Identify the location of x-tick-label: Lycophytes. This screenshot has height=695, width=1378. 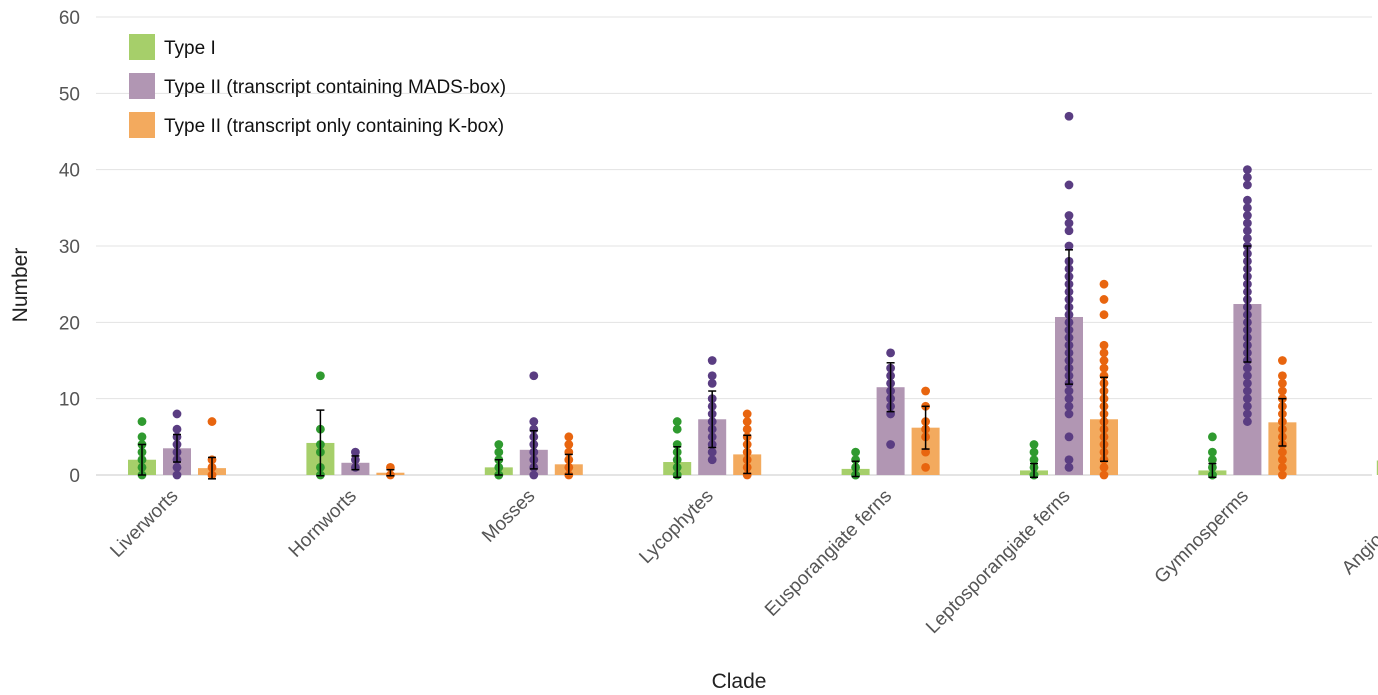
(676, 527).